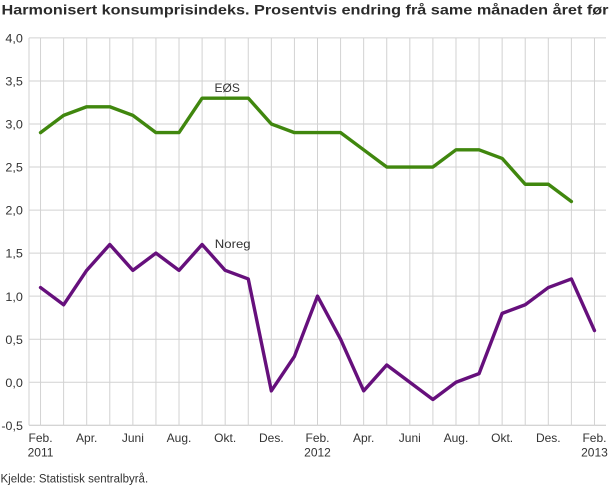 The image size is (610, 488). What do you see at coordinates (14, 297) in the screenshot?
I see `svg-text: 1,0` at bounding box center [14, 297].